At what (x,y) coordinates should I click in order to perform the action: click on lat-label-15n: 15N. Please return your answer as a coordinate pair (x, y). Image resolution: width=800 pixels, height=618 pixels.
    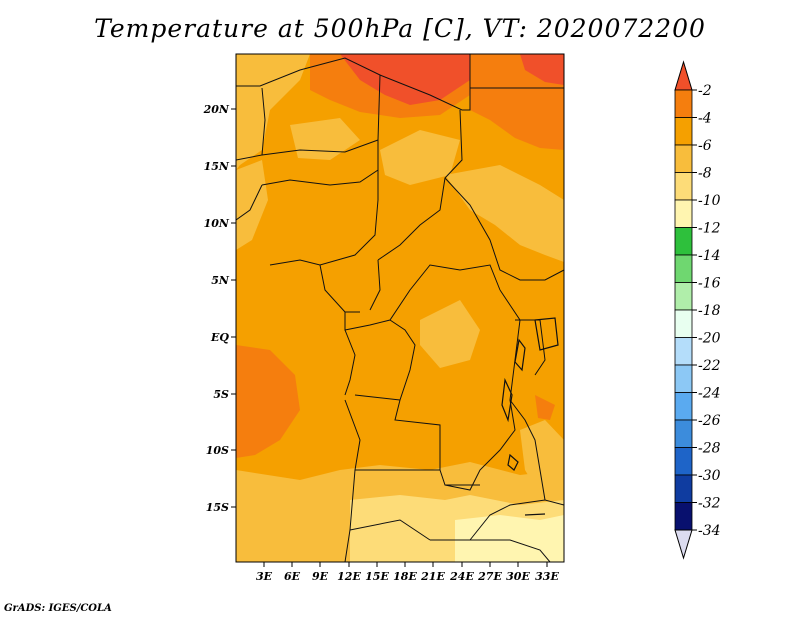
    Looking at the image, I should click on (217, 166).